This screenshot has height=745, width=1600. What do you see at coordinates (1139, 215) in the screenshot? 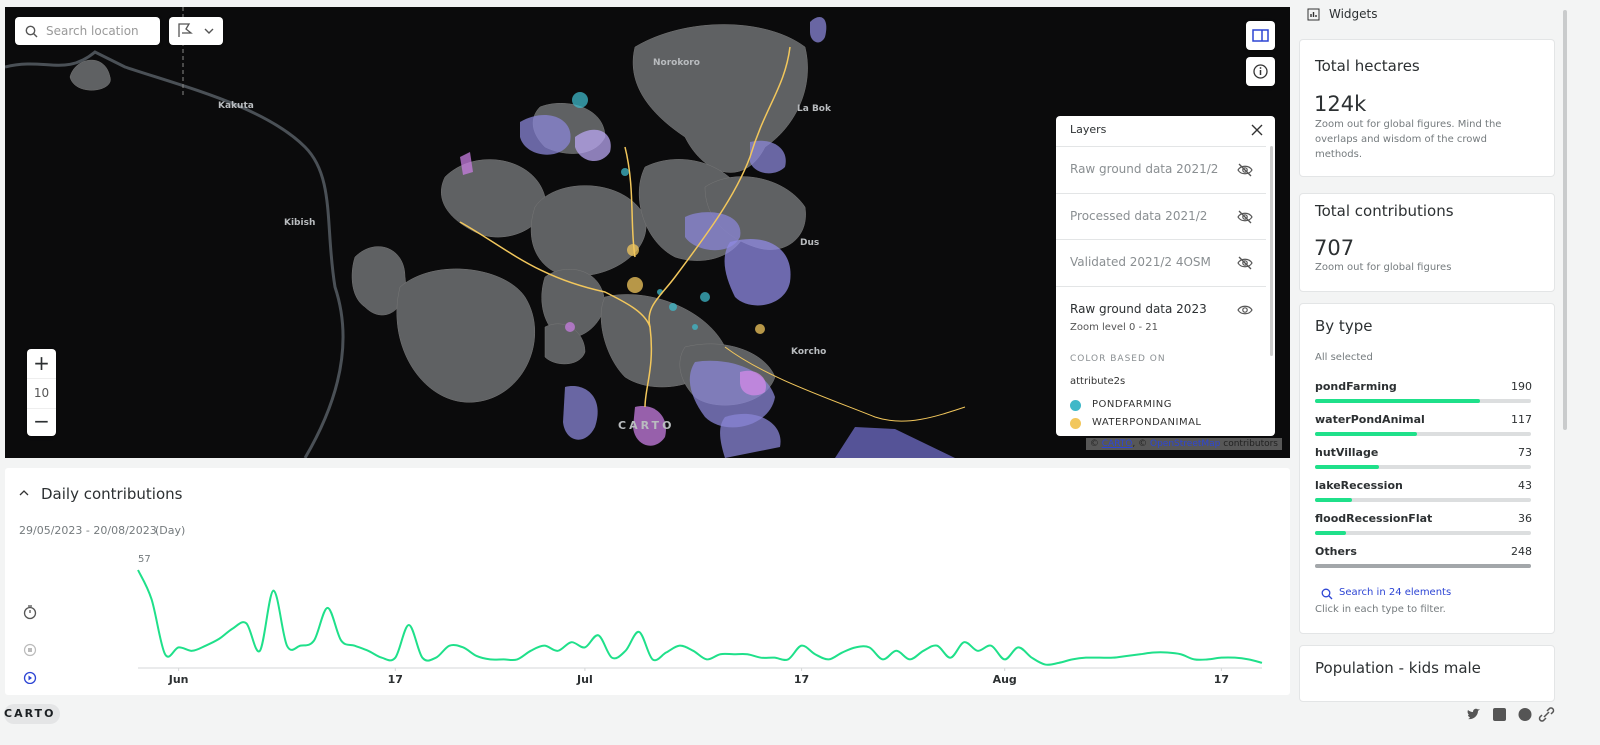
I see `layer-name: Processed data 2021/2` at bounding box center [1139, 215].